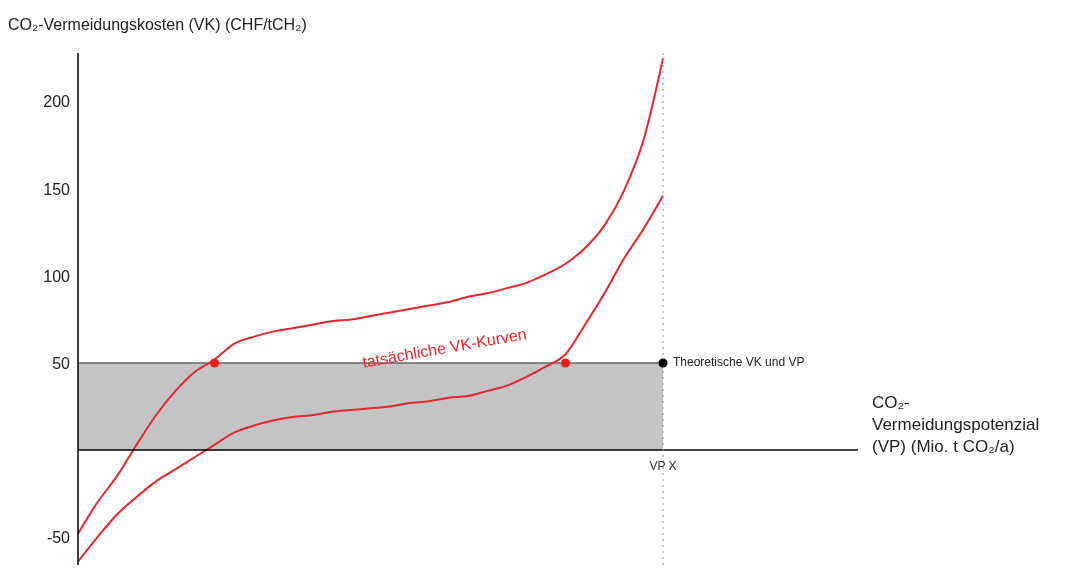 The height and width of the screenshot is (584, 1088). Describe the element at coordinates (61, 363) in the screenshot. I see `y-tick-label: 50` at that location.